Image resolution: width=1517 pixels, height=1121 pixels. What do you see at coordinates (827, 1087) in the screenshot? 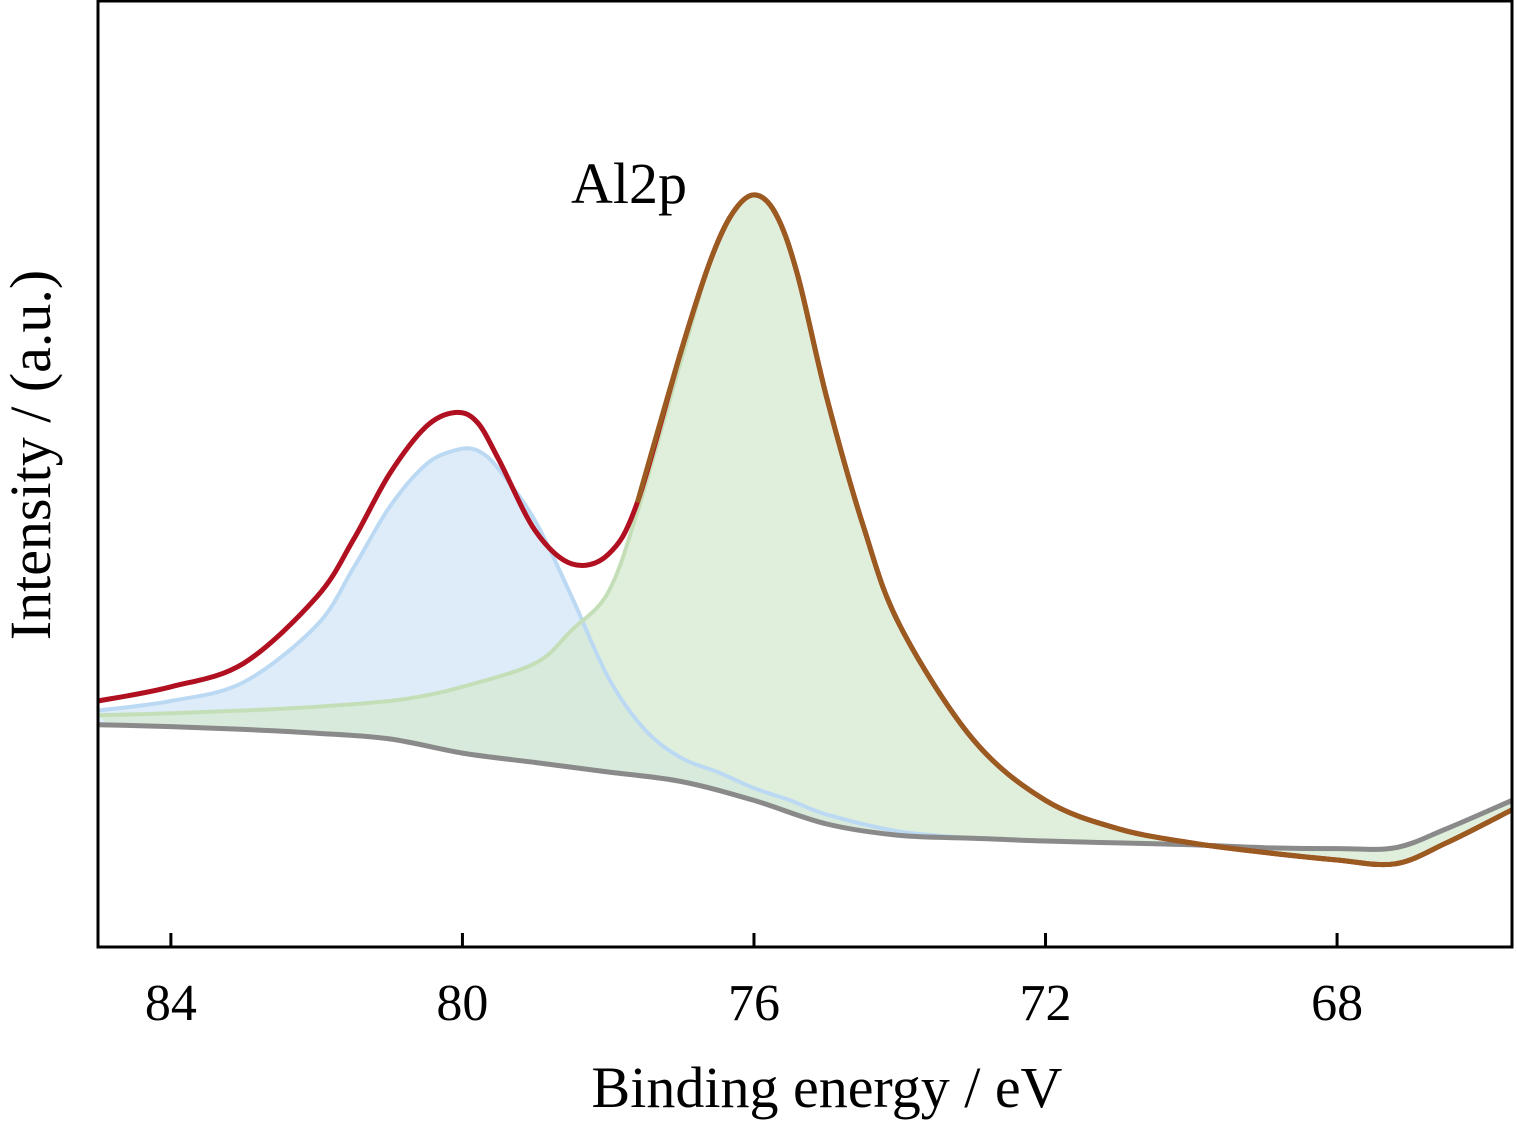
I see `x-axis-title: Binding energy / eV` at bounding box center [827, 1087].